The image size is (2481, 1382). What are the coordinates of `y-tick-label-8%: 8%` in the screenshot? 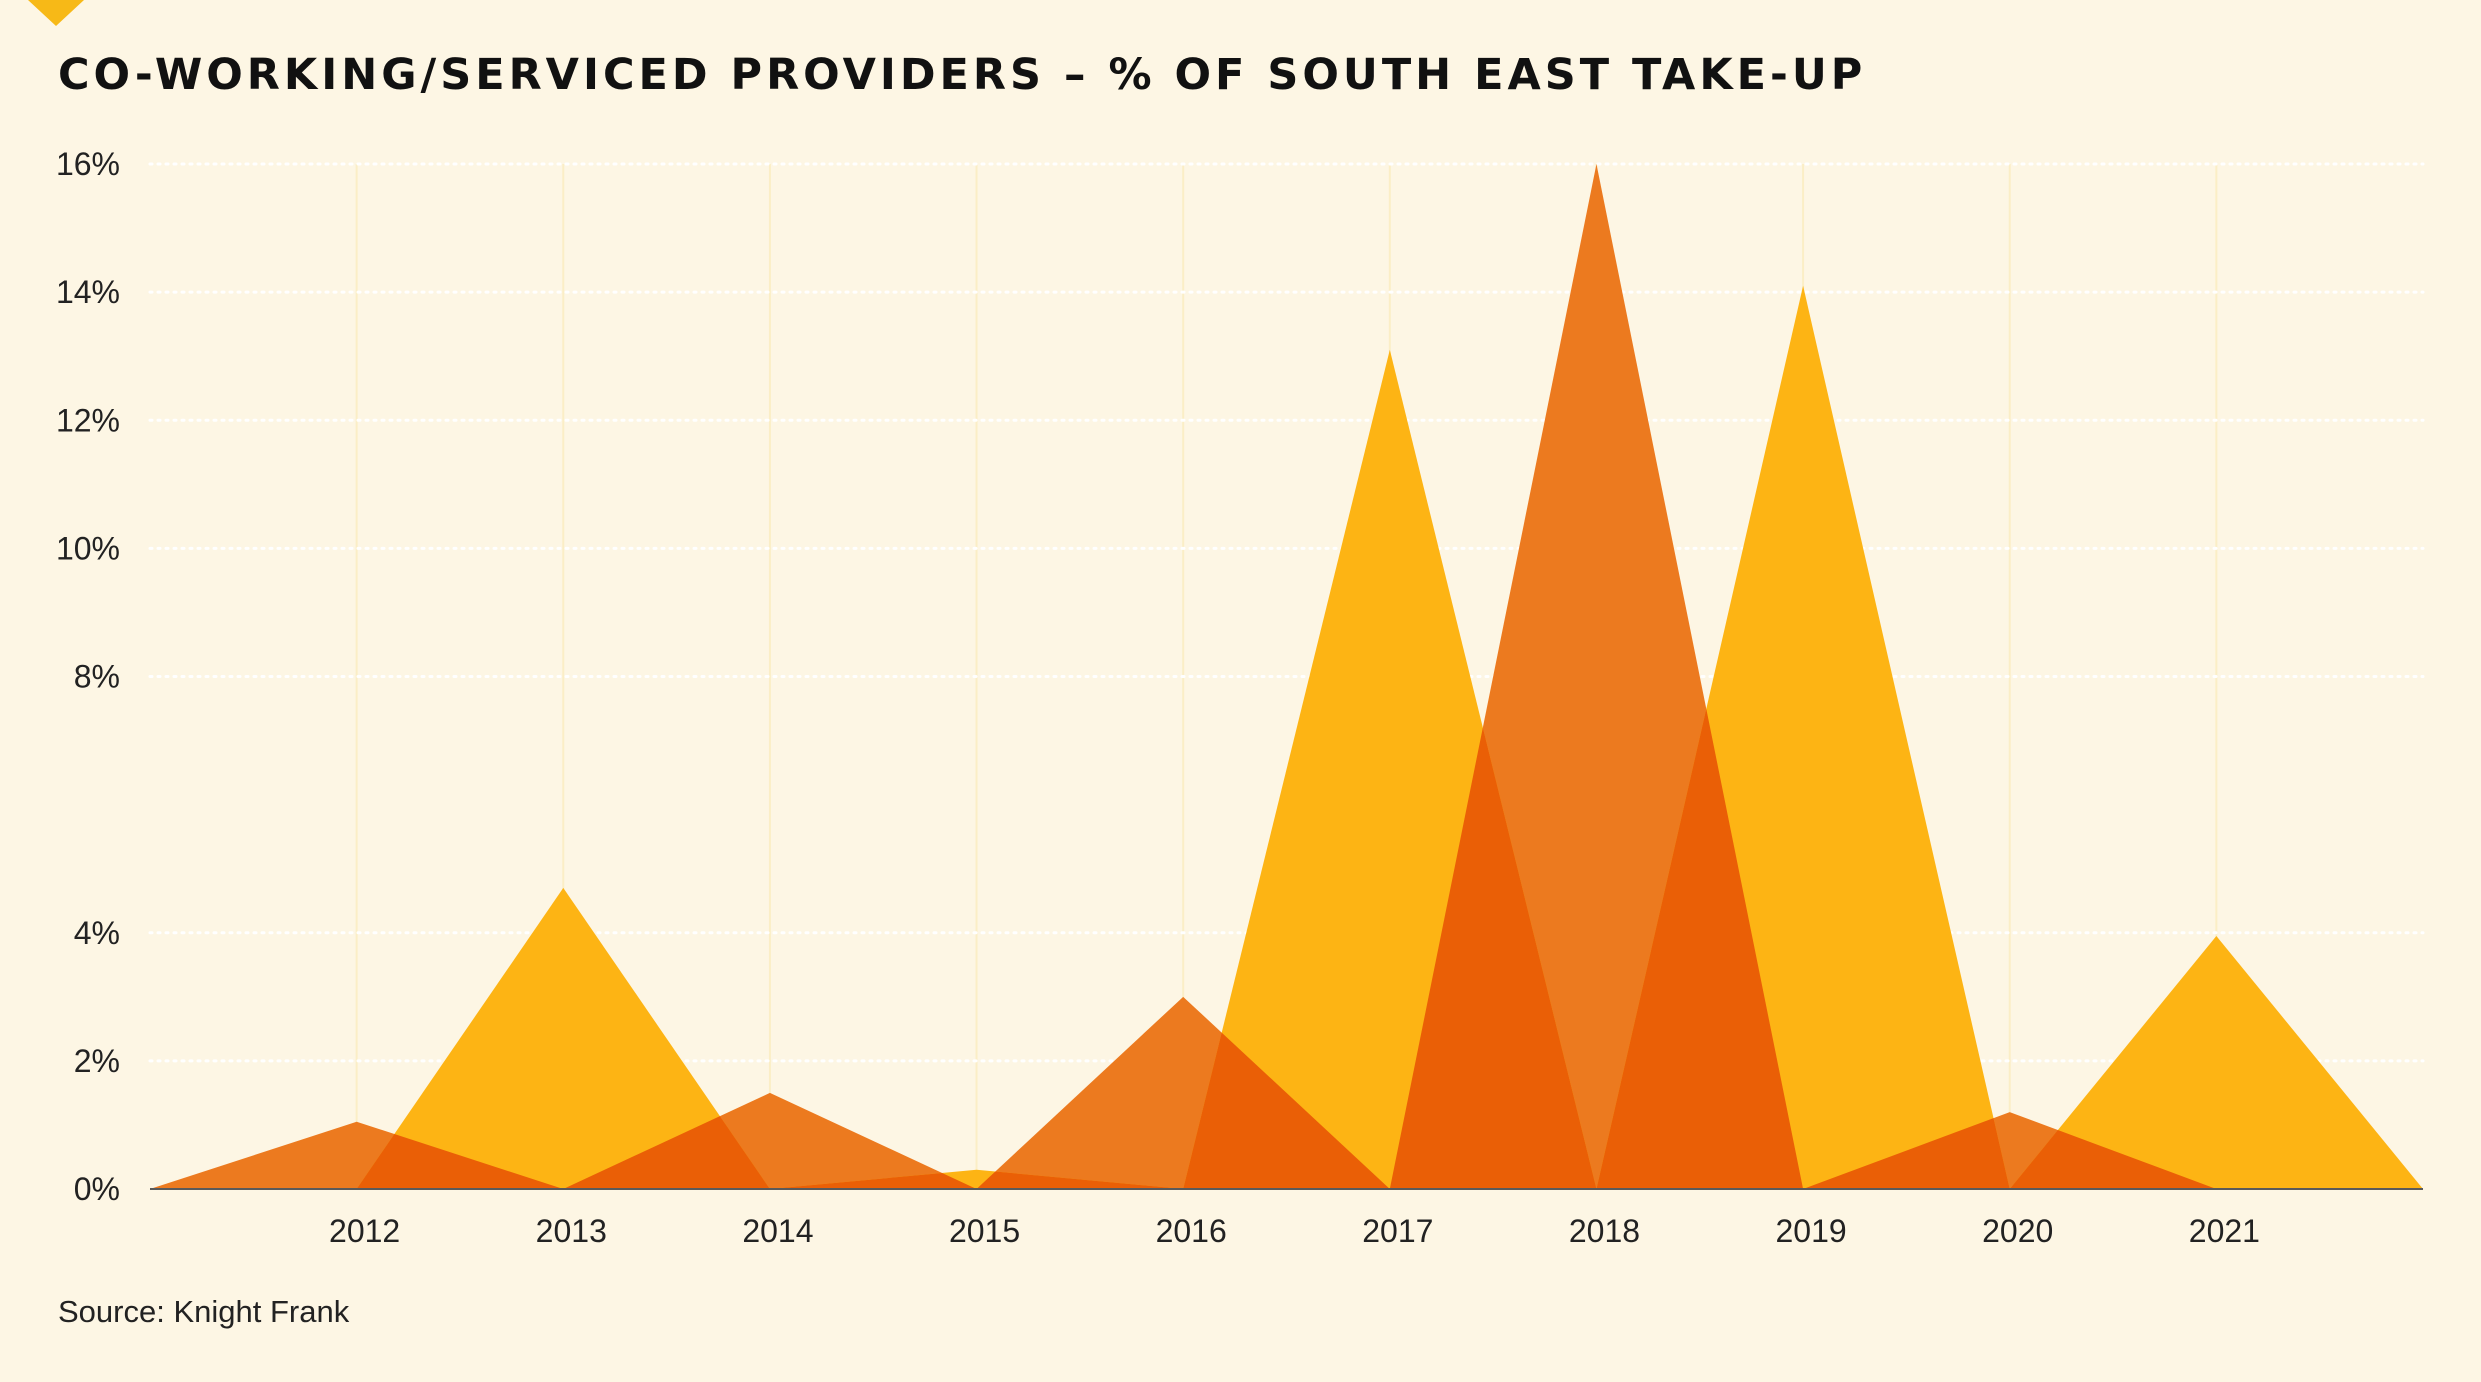 It's located at (97, 677).